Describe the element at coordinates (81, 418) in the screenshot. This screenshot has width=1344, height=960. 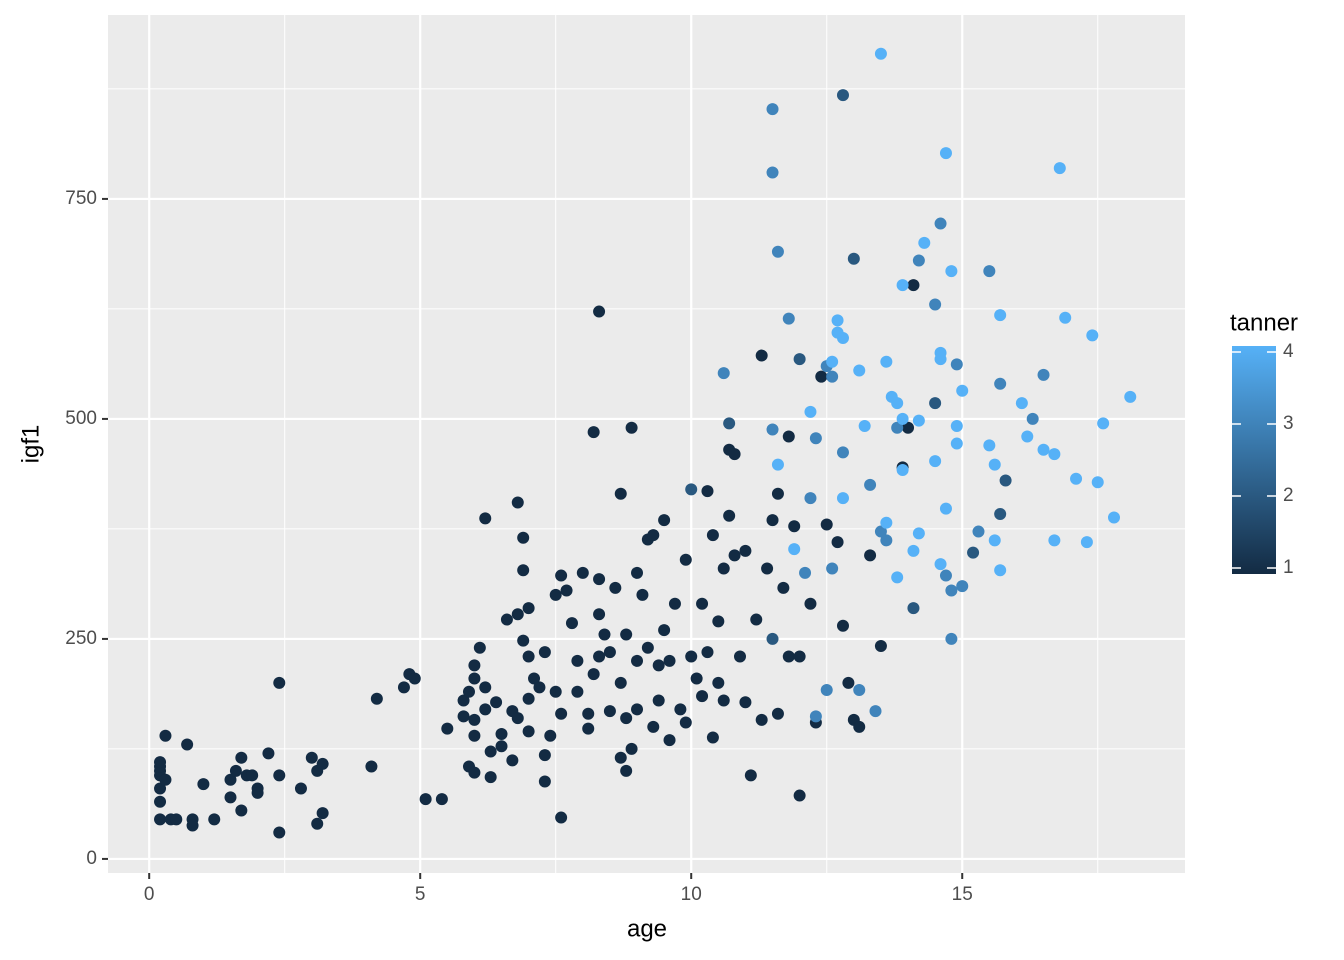
I see `y-tick-label: 500` at that location.